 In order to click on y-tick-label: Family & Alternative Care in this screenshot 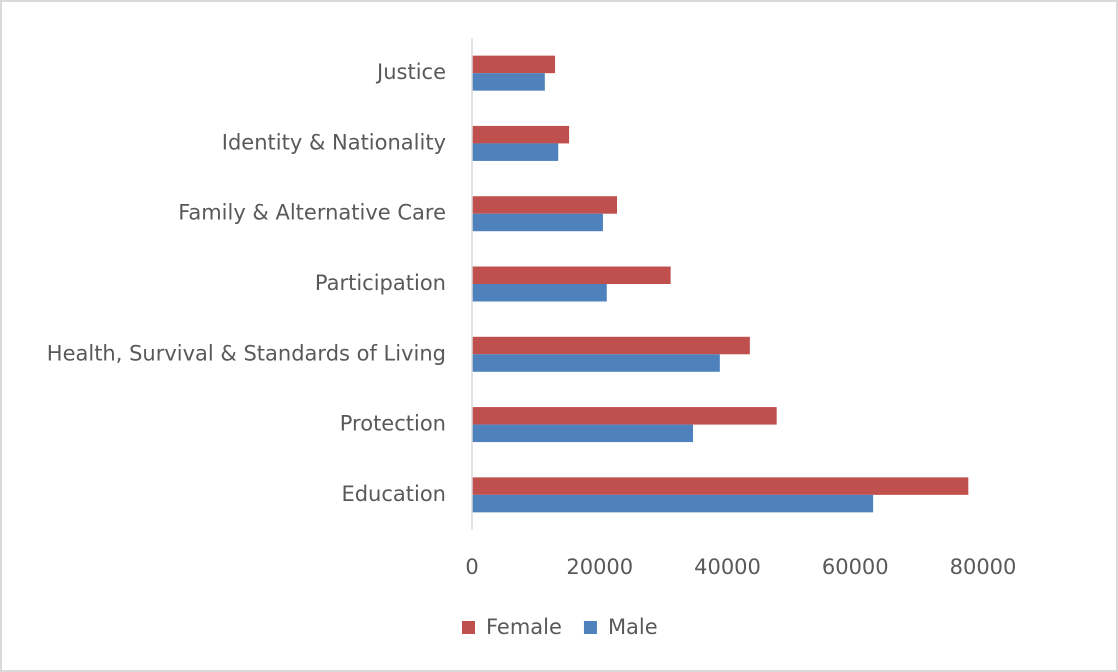, I will do `click(312, 213)`.